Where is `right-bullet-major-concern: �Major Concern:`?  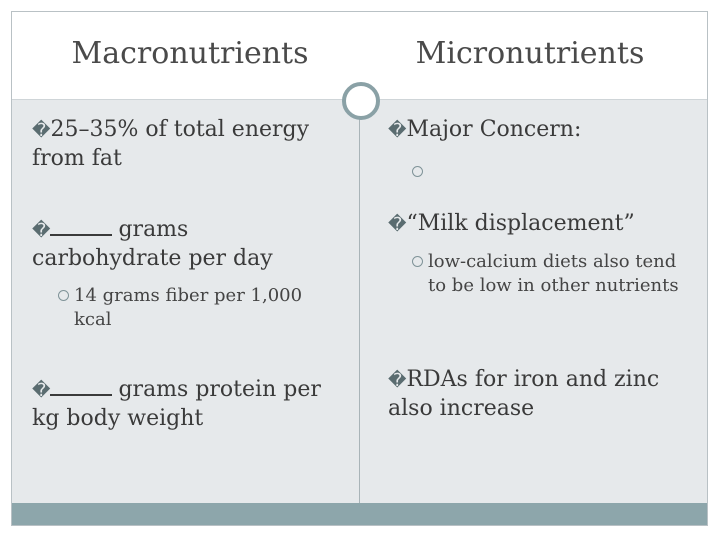 right-bullet-major-concern: �Major Concern: is located at coordinates (543, 130).